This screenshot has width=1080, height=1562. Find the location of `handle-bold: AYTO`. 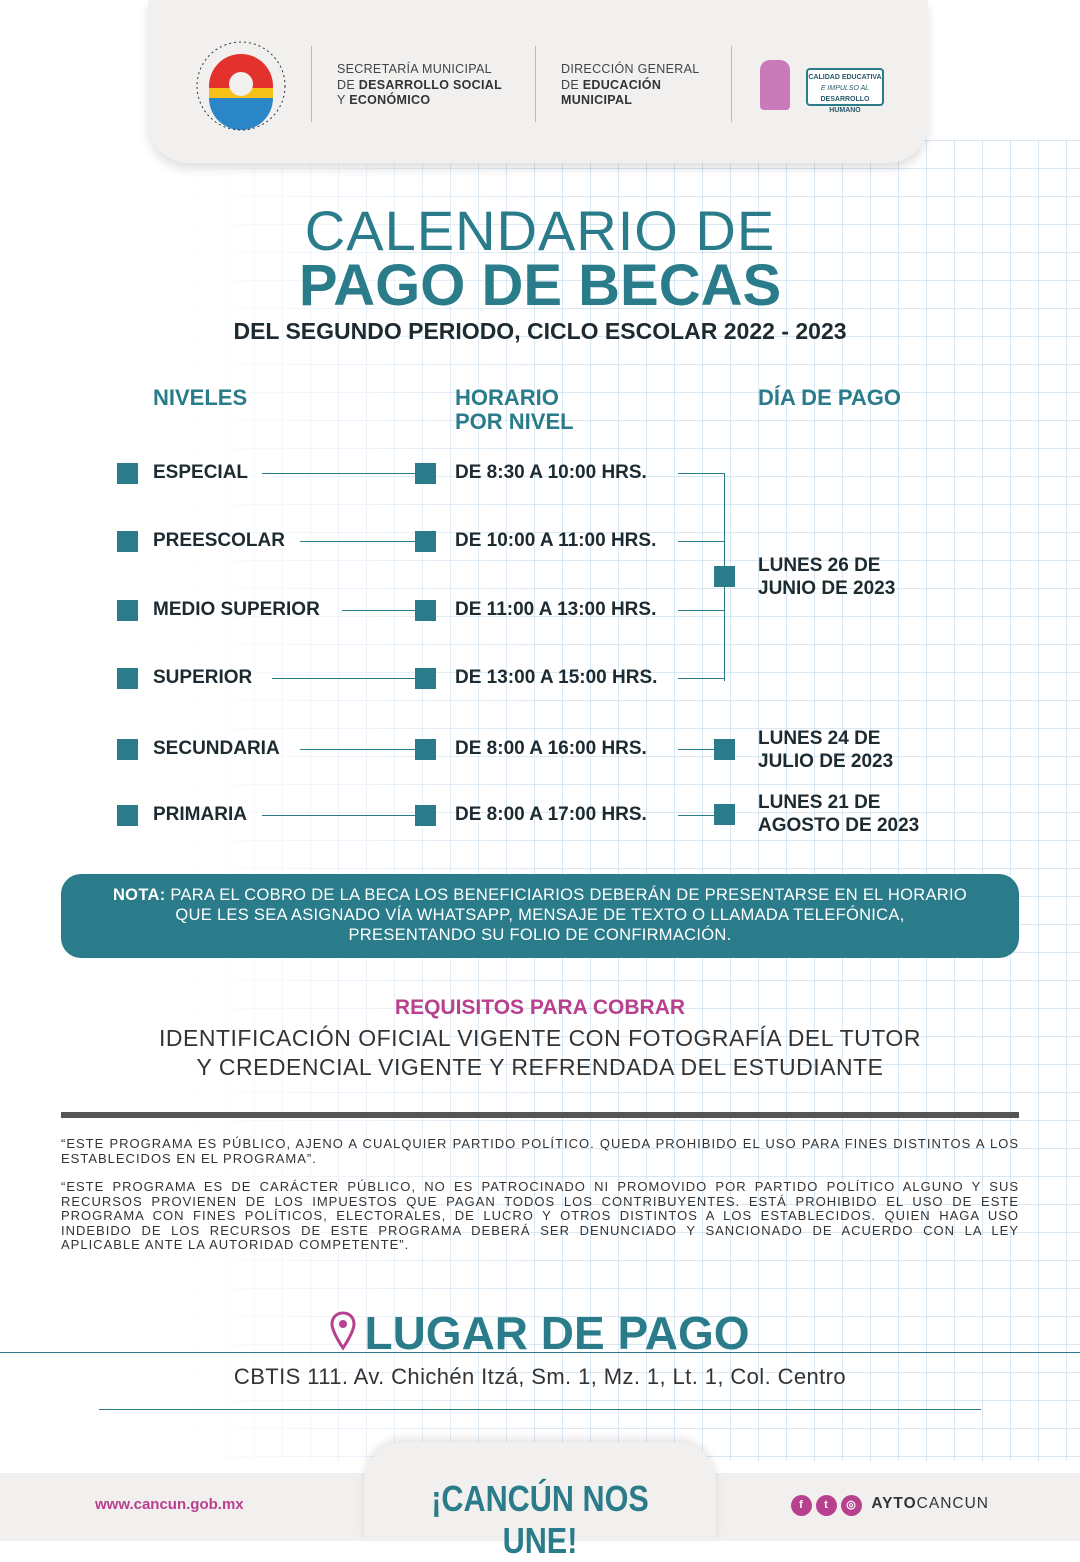

handle-bold: AYTO is located at coordinates (894, 1503).